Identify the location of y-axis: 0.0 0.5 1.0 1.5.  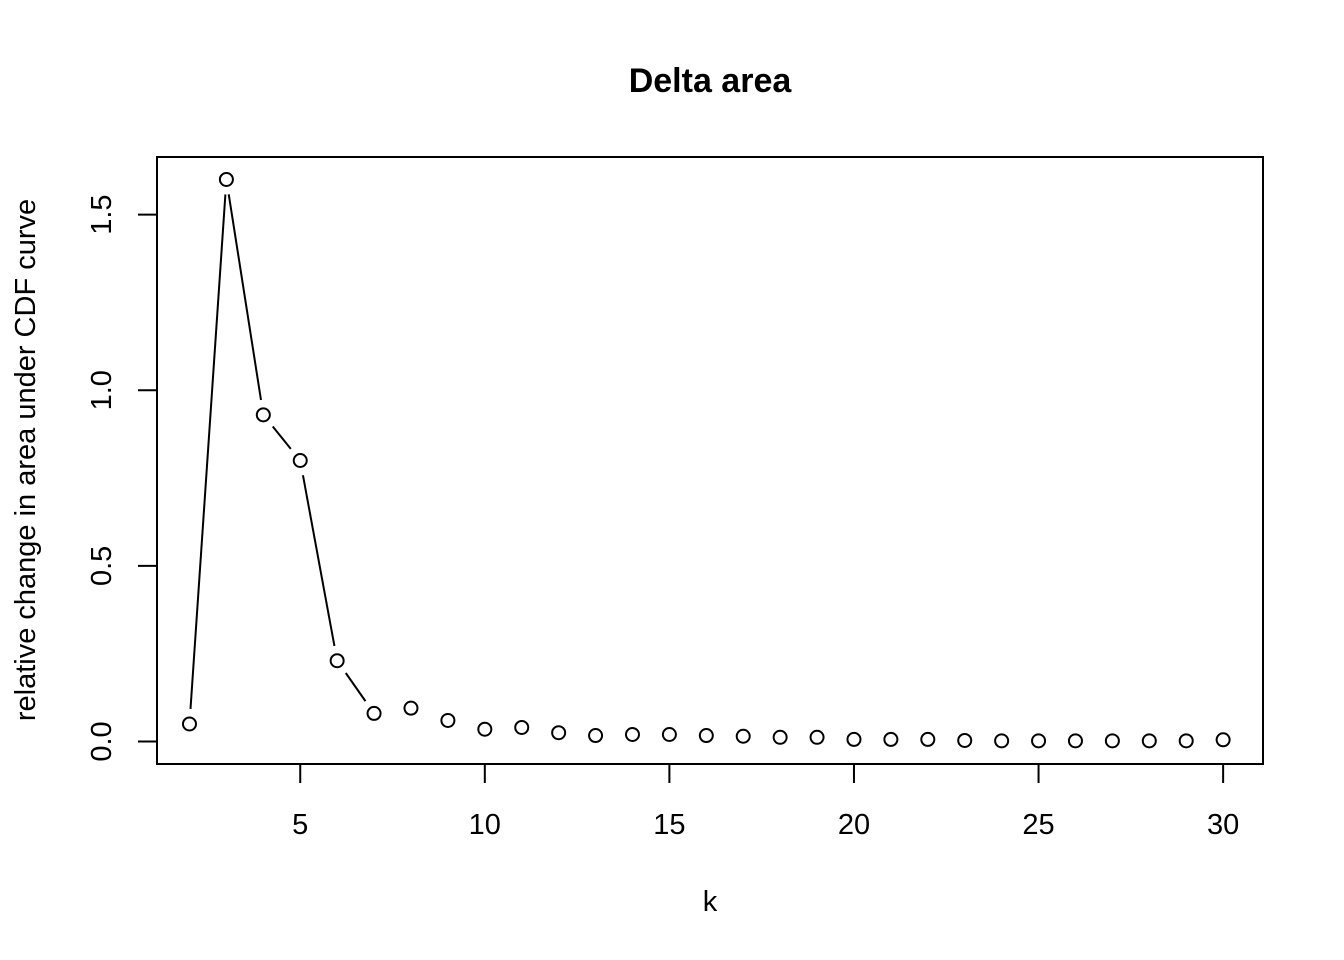
(122, 478).